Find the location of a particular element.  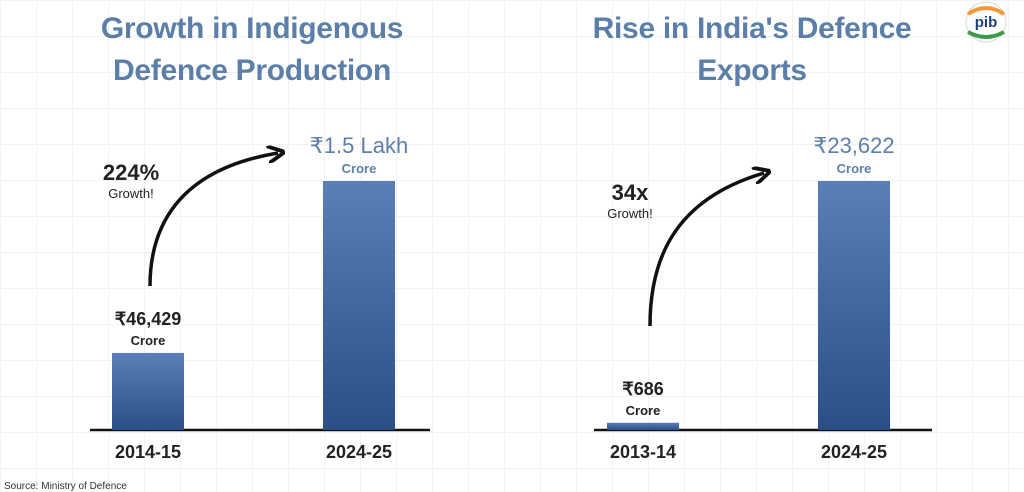

value-label: ₹46,429 is located at coordinates (148, 319).